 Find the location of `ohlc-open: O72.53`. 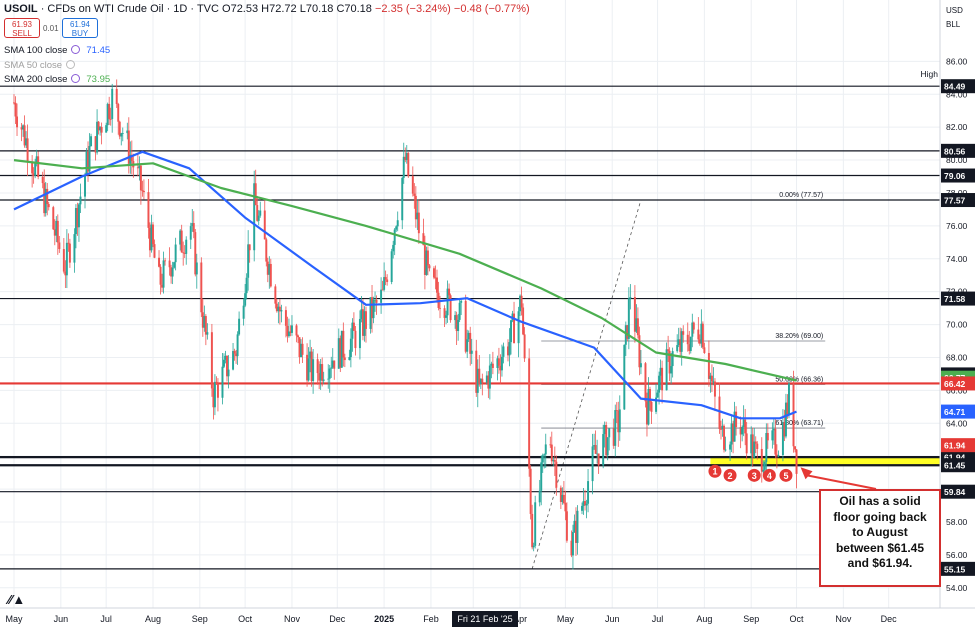

ohlc-open: O72.53 is located at coordinates (240, 9).